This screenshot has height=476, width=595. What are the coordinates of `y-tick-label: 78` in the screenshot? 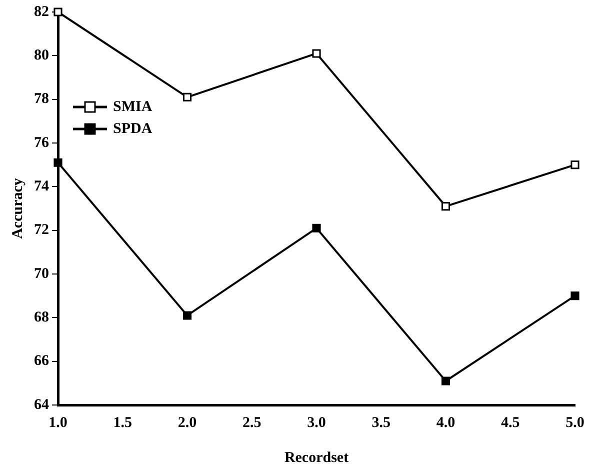 It's located at (41, 99).